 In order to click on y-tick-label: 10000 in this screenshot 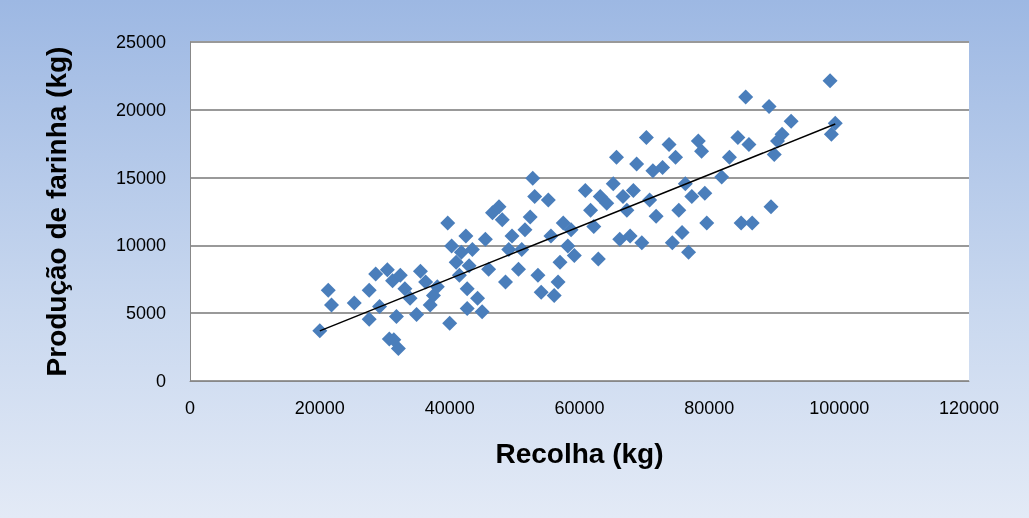, I will do `click(140, 245)`.